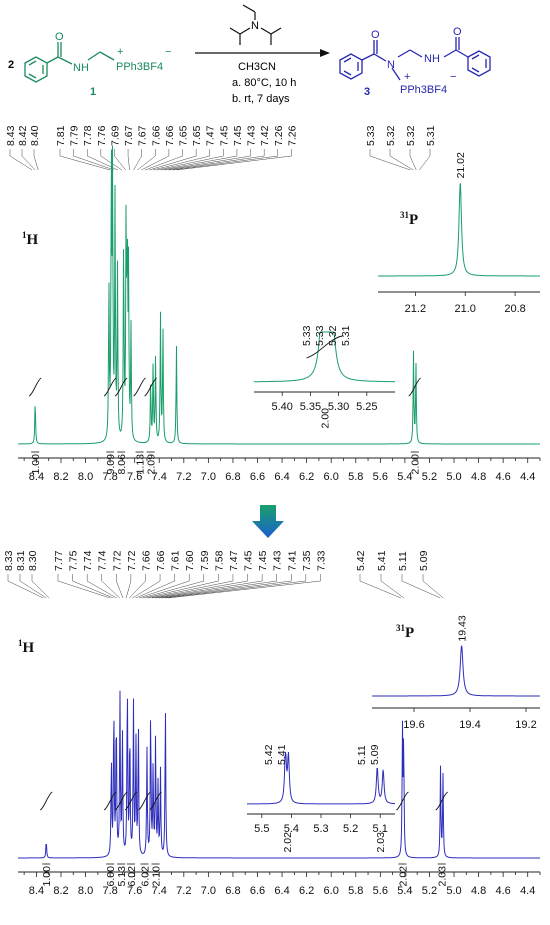  What do you see at coordinates (252, 135) in the screenshot?
I see `peak-label: 7.43` at bounding box center [252, 135].